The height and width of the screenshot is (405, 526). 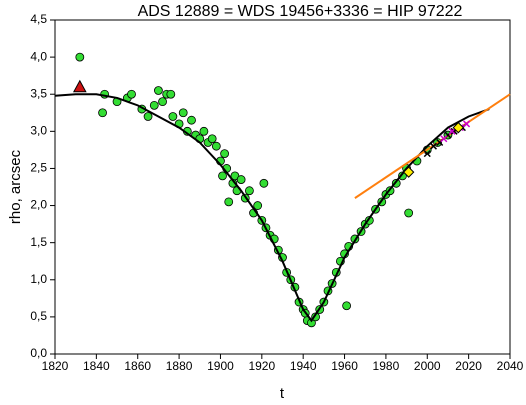 What do you see at coordinates (300, 11) in the screenshot?
I see `chart-title: ADS 12889 = WDS 19456+3336 = HIP 97222` at bounding box center [300, 11].